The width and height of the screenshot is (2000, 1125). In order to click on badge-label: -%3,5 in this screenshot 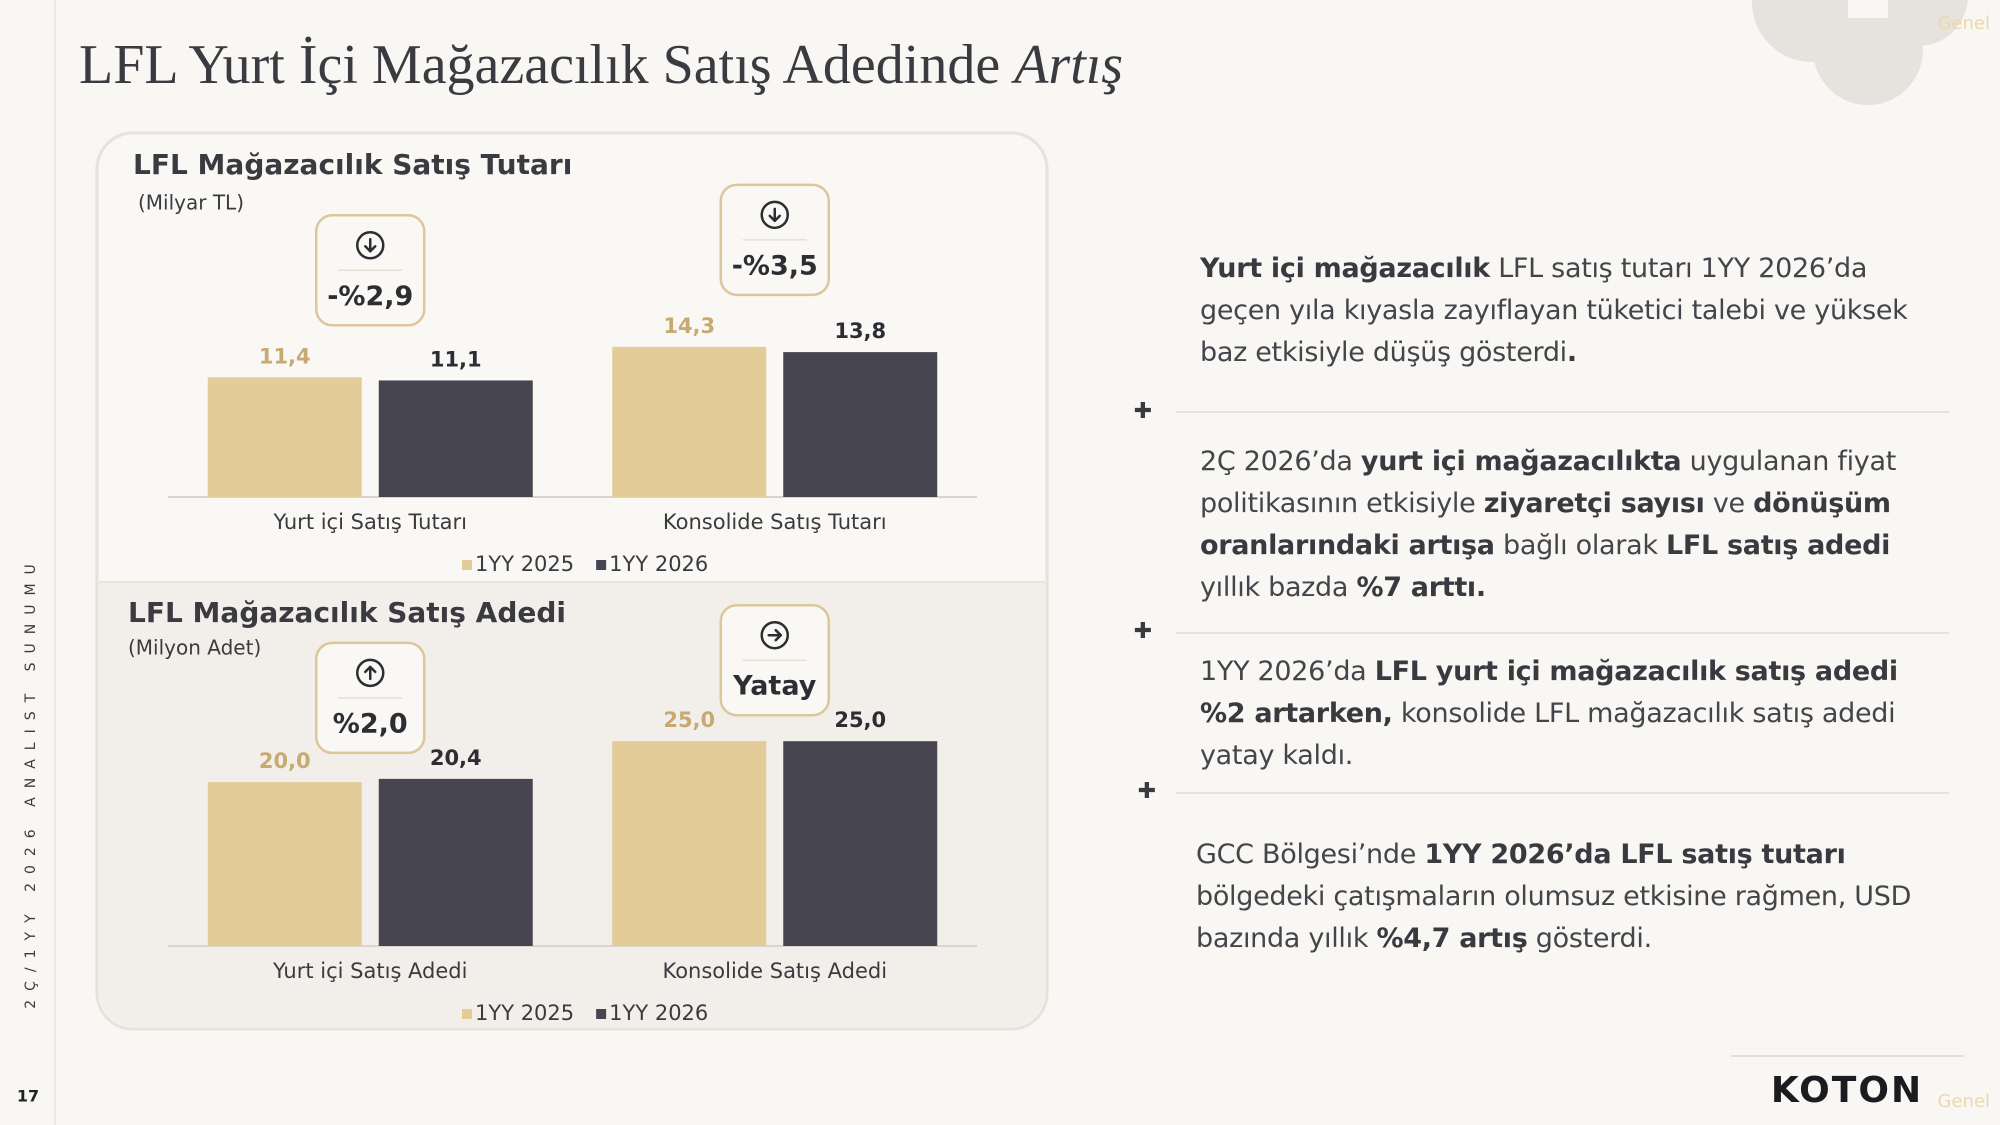, I will do `click(775, 265)`.